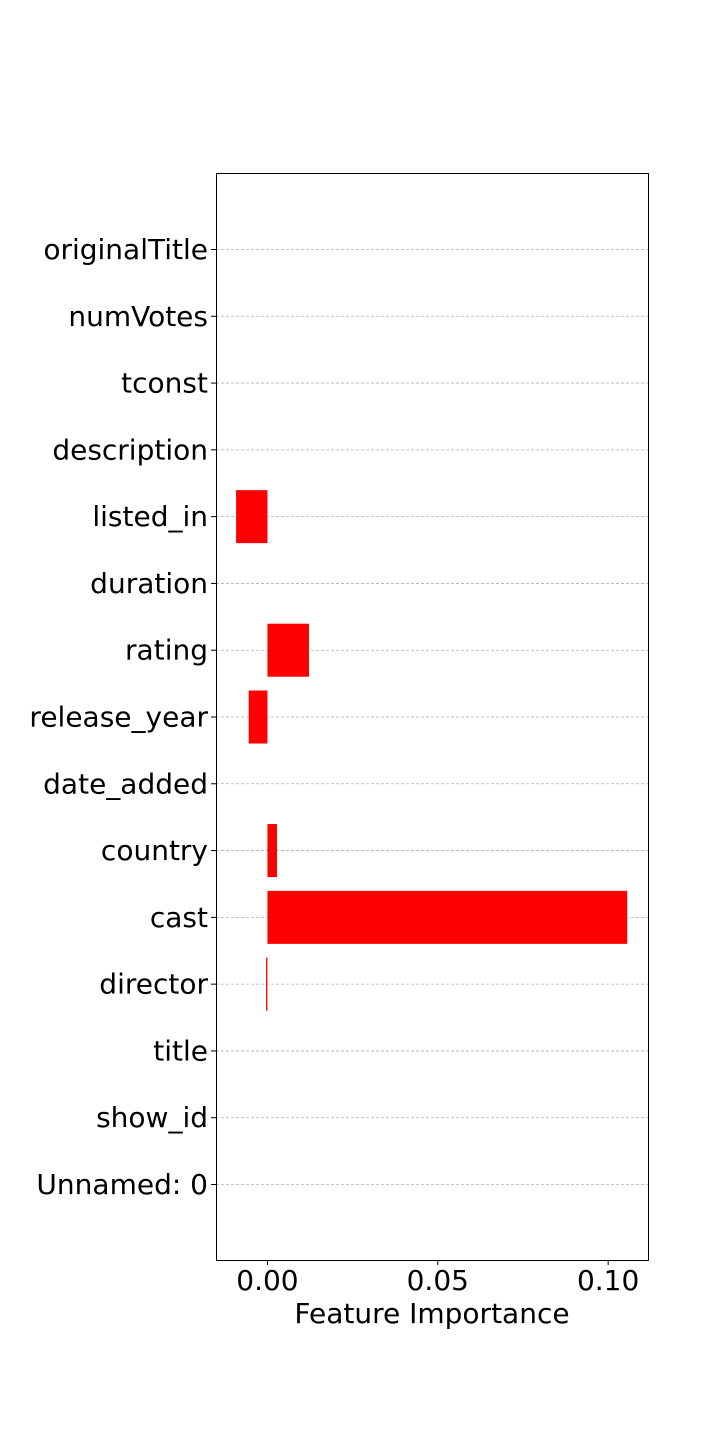  Describe the element at coordinates (125, 249) in the screenshot. I see `y-tick-label: originalTitle` at that location.